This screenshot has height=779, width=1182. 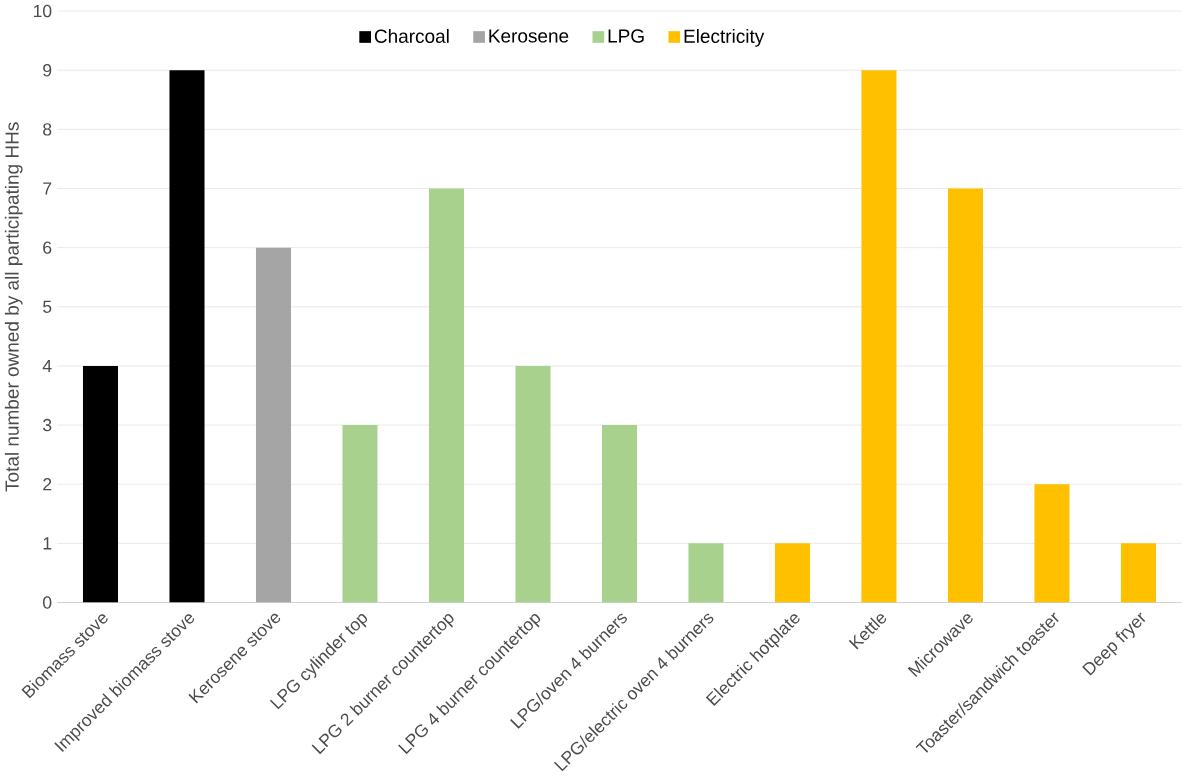 I want to click on y-tick-label: 10, so click(x=42, y=11).